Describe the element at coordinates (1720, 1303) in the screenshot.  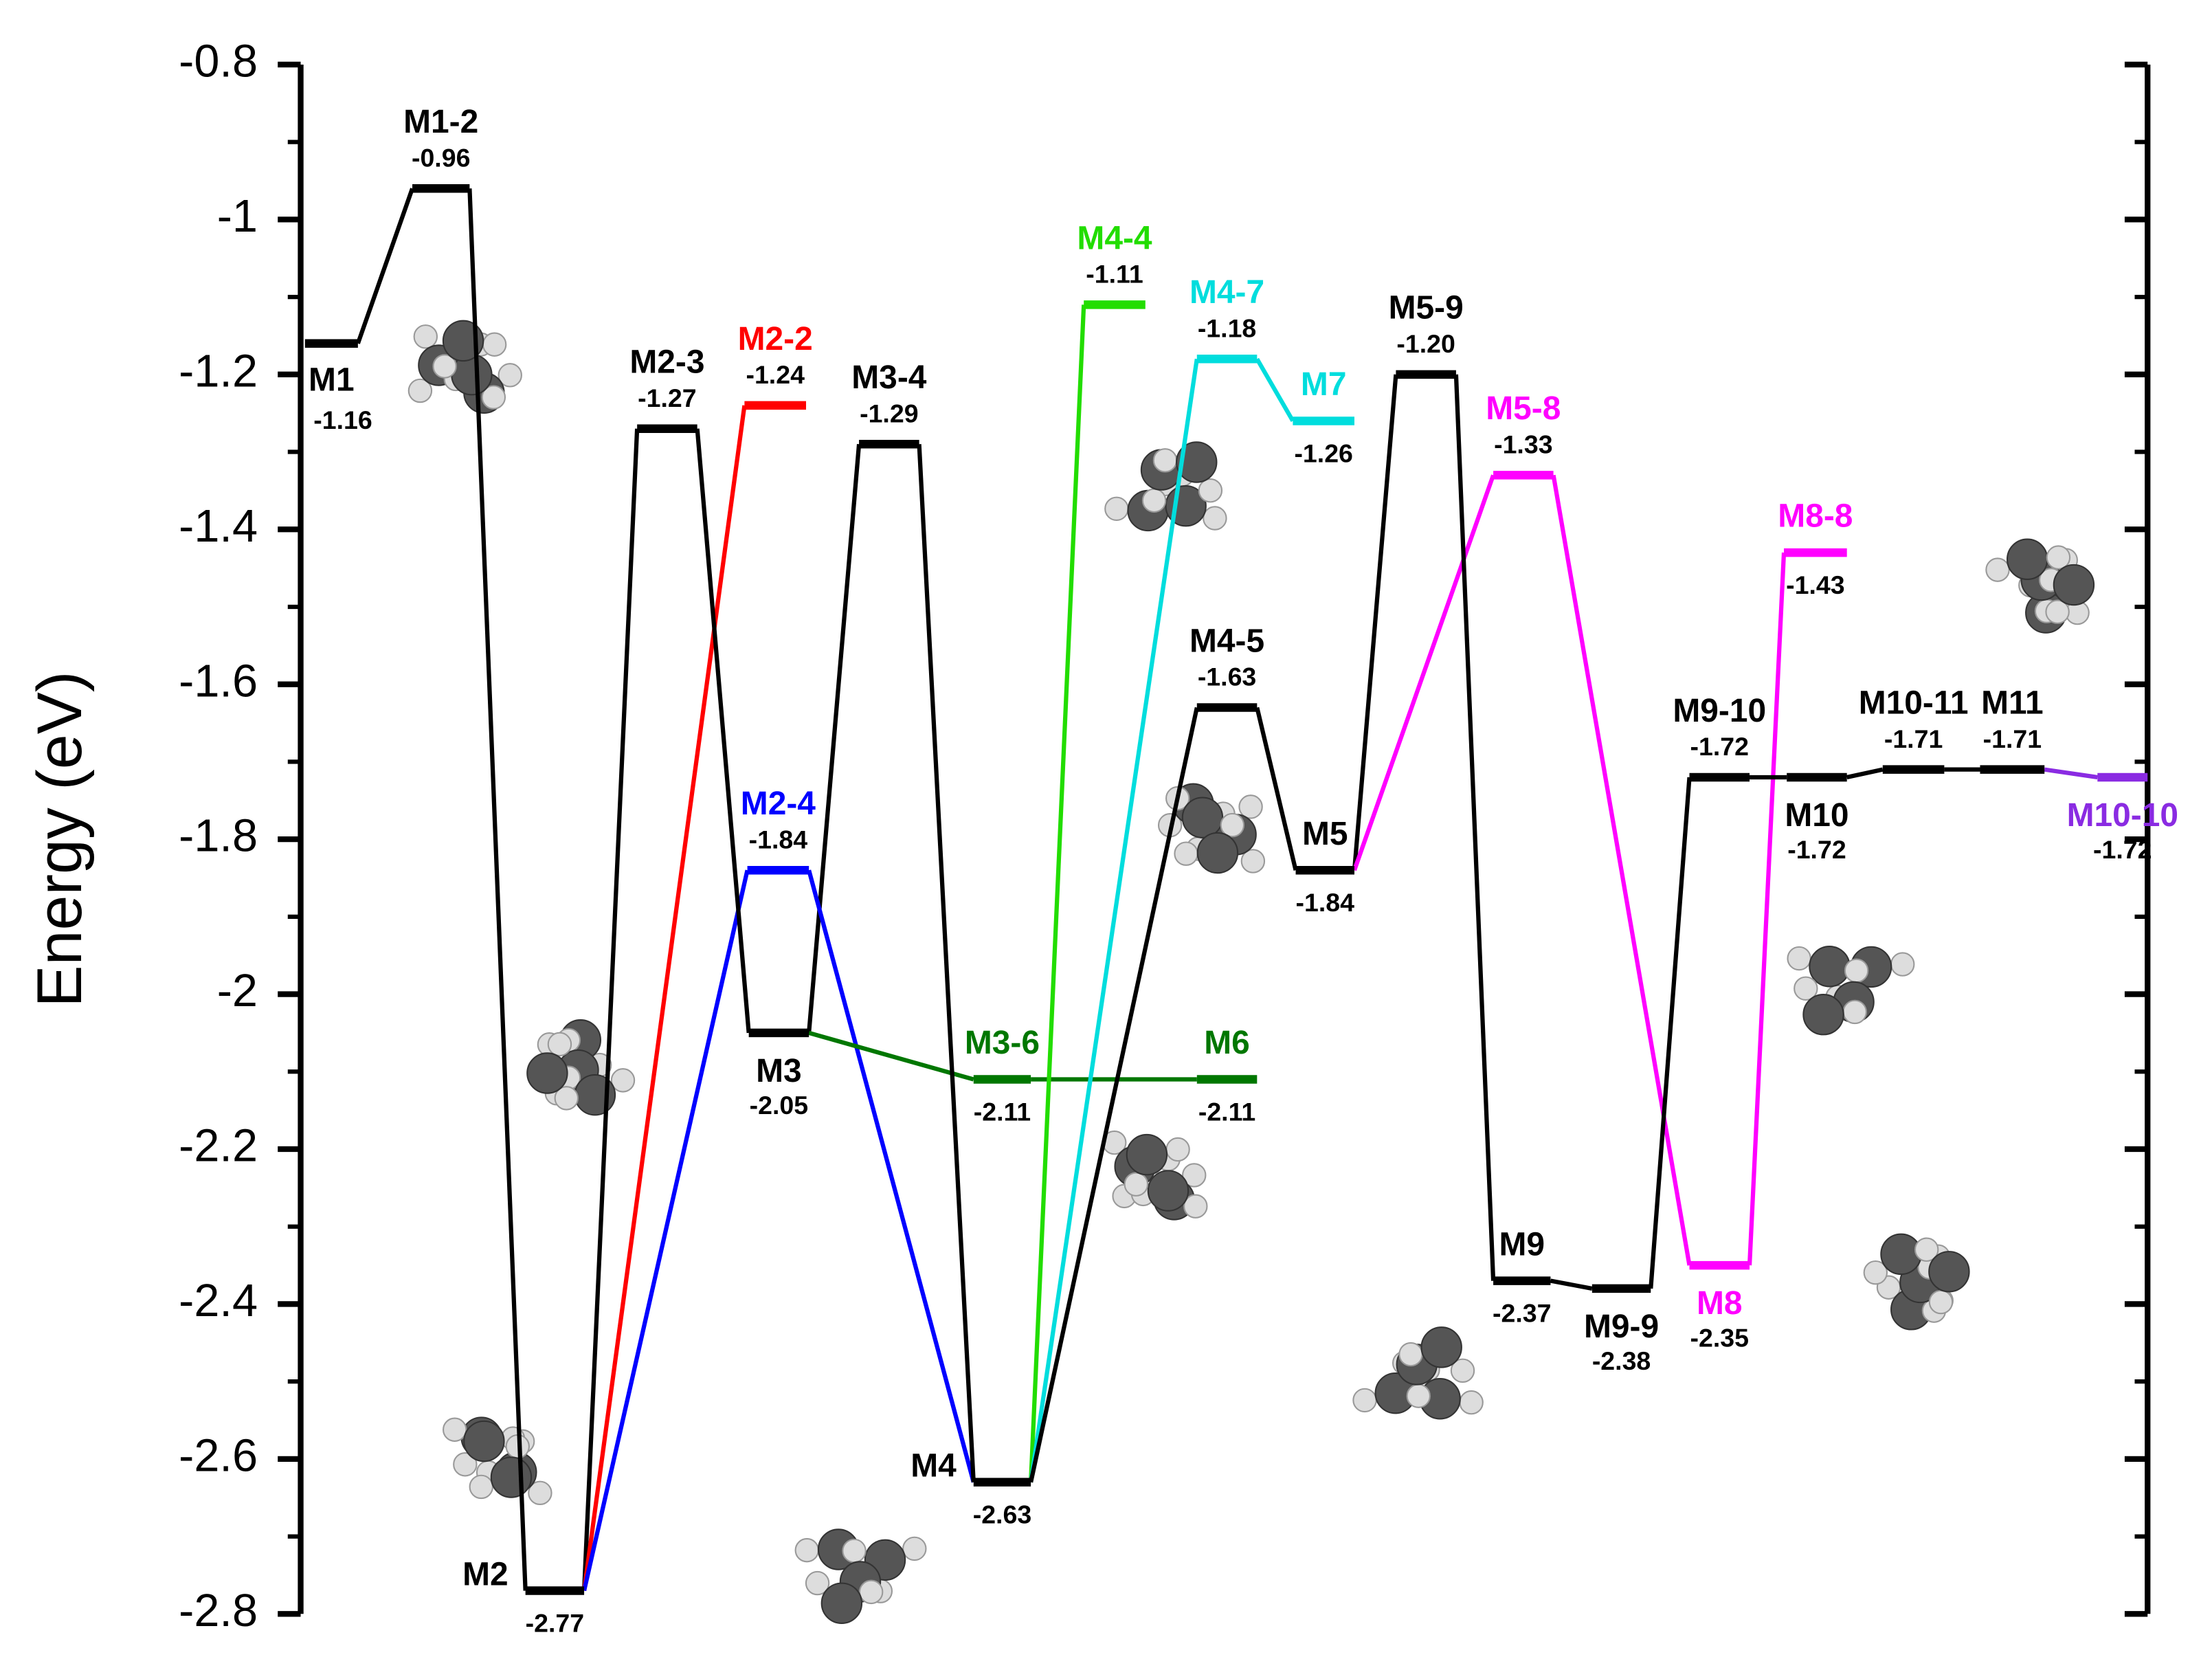
I see `level-name: M8` at that location.